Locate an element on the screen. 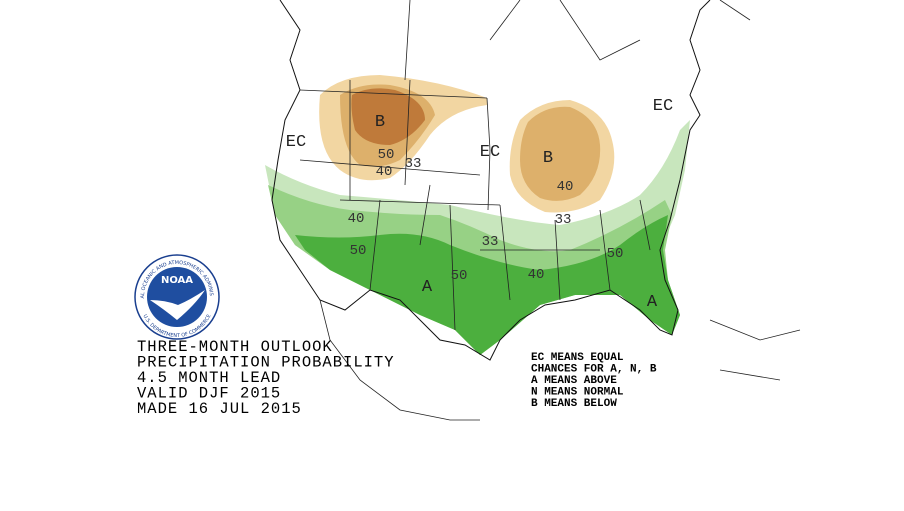 The width and height of the screenshot is (904, 511). legend-line: B MEANS BELOW is located at coordinates (574, 404).